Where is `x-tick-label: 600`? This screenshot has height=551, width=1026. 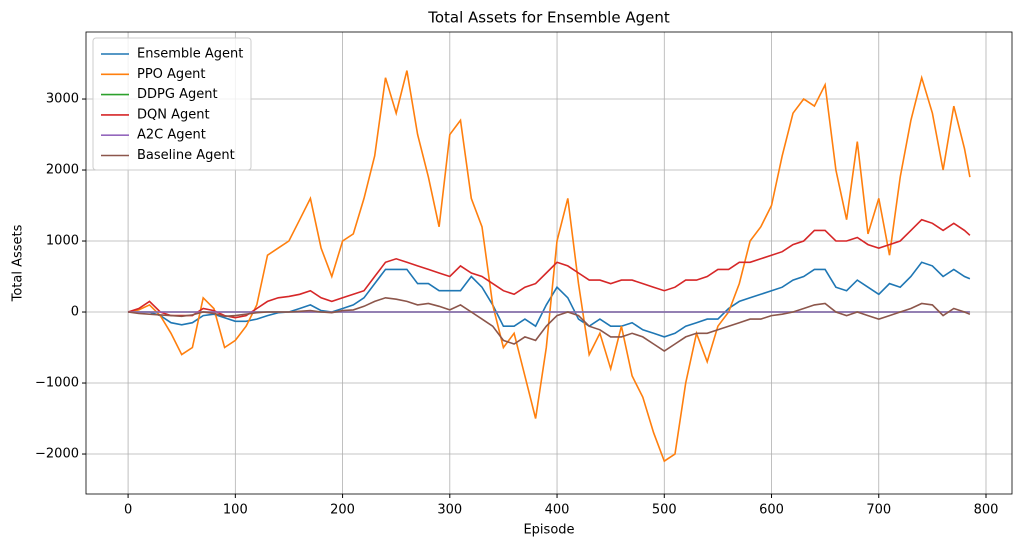 x-tick-label: 600 is located at coordinates (771, 510).